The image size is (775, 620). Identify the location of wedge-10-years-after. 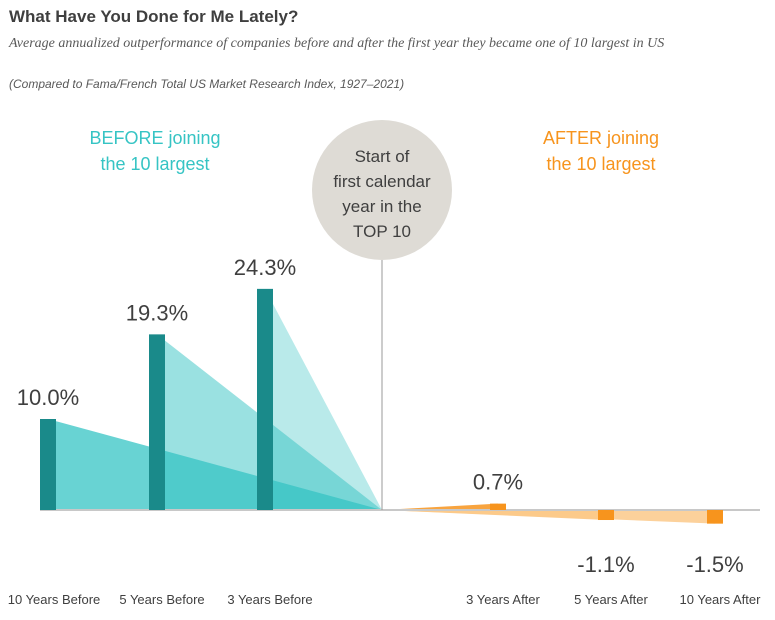
(548, 517).